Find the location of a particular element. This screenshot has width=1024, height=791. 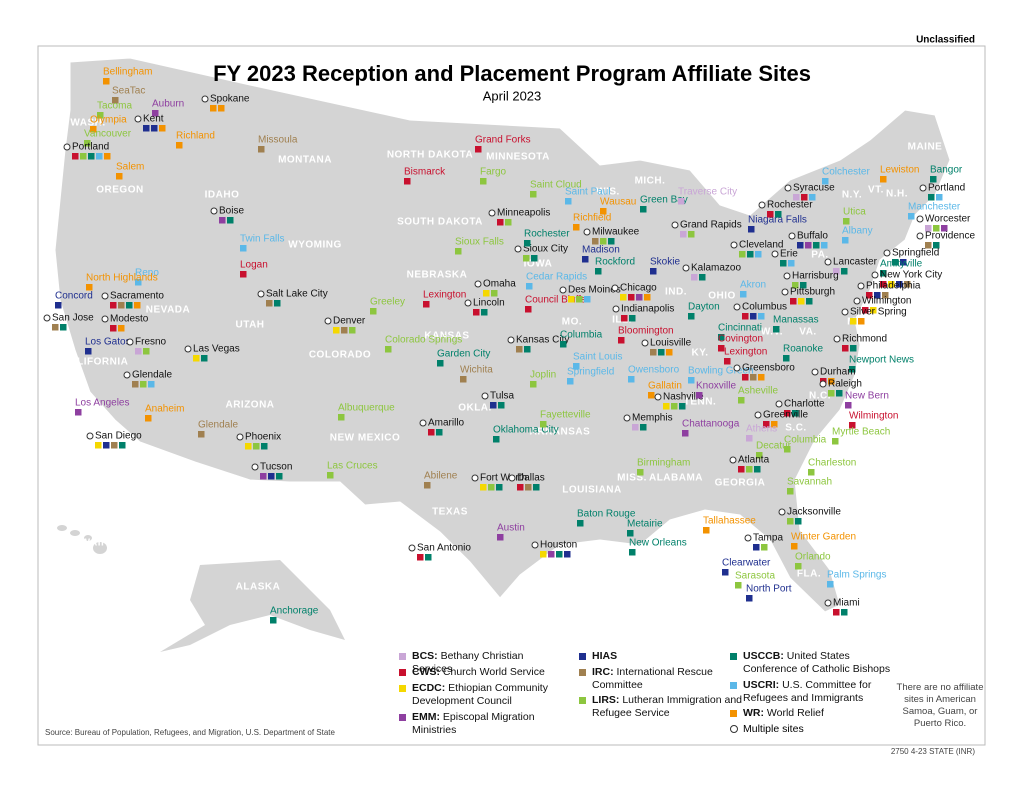

state-label: ALABAMA is located at coordinates (676, 478).